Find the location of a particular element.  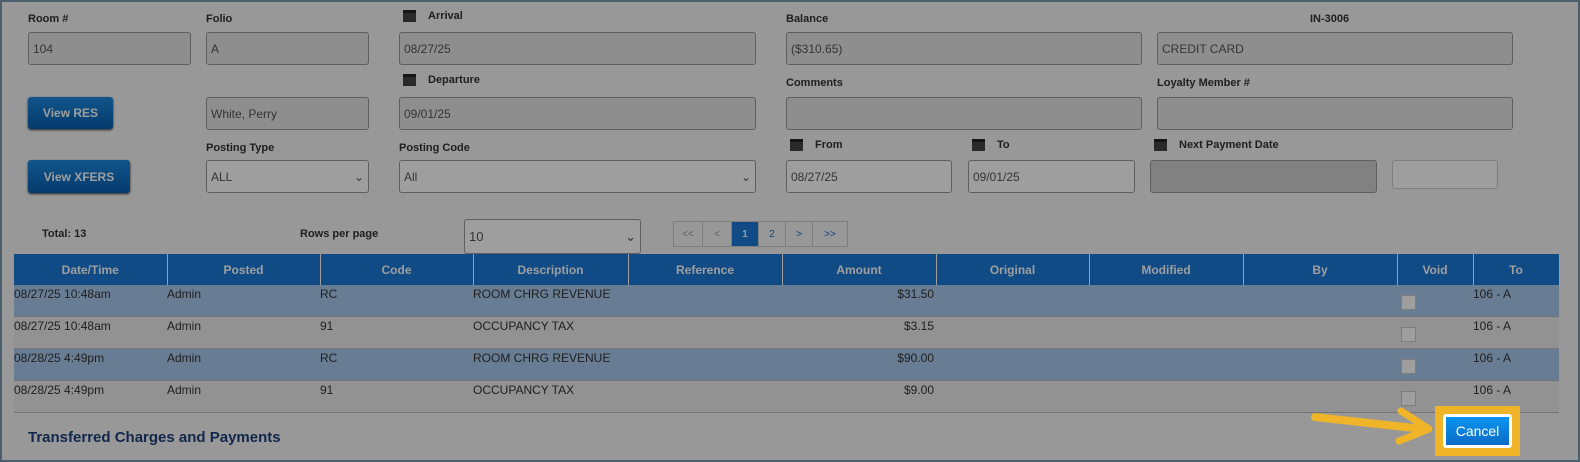

cancel-button: Cancel is located at coordinates (1477, 431).